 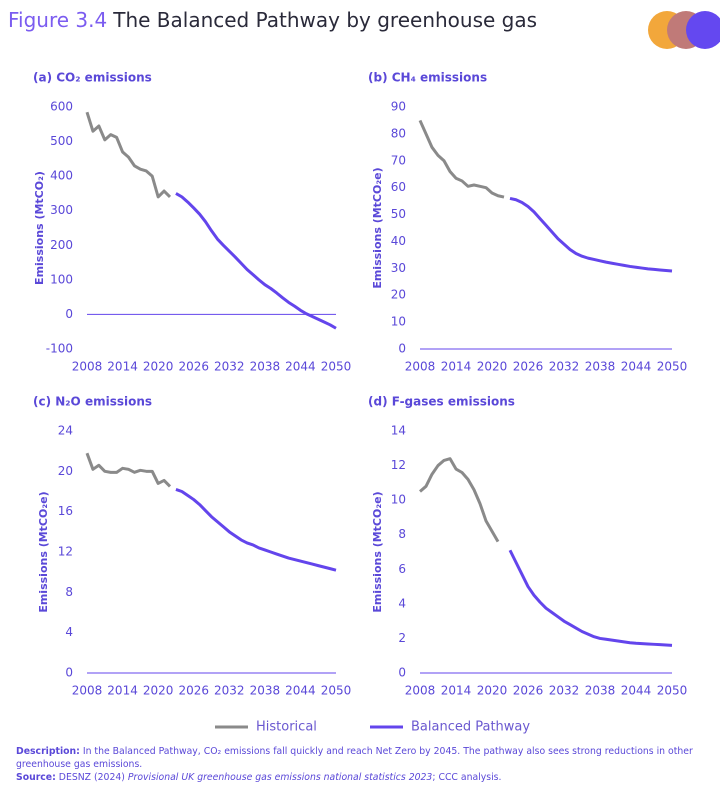 What do you see at coordinates (61, 107) in the screenshot?
I see `y-tick-label: 600` at bounding box center [61, 107].